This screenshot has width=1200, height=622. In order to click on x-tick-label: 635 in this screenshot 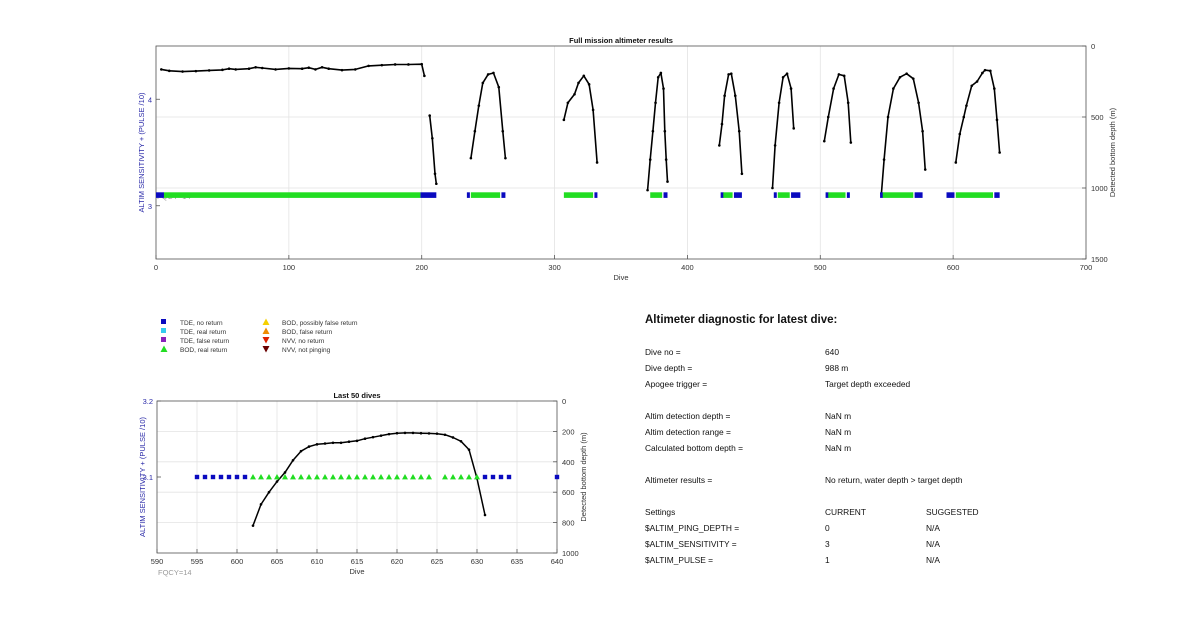, I will do `click(517, 561)`.